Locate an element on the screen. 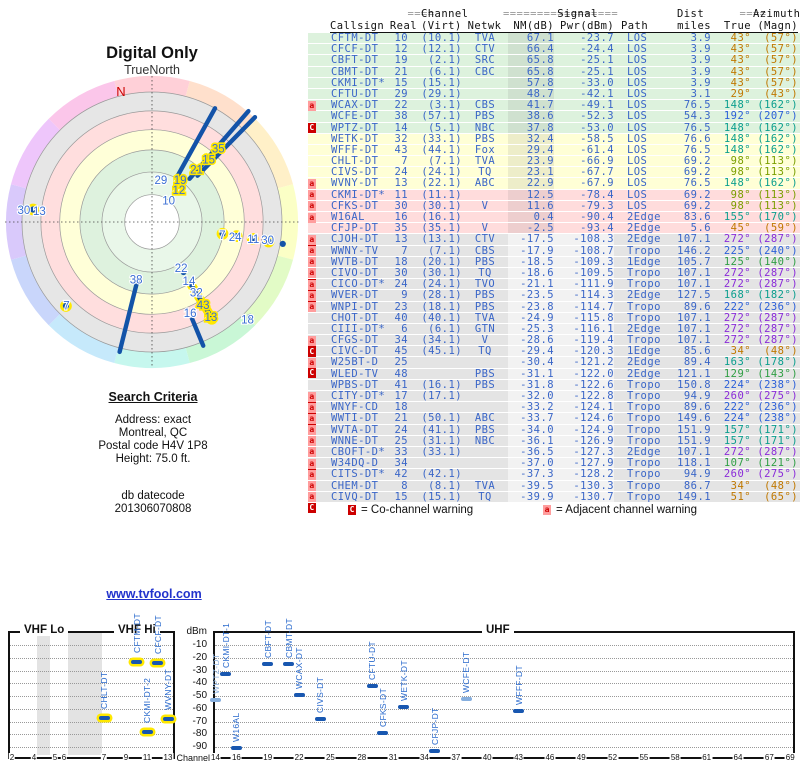 The image size is (800, 768). real-channel: 8 is located at coordinates (404, 485).